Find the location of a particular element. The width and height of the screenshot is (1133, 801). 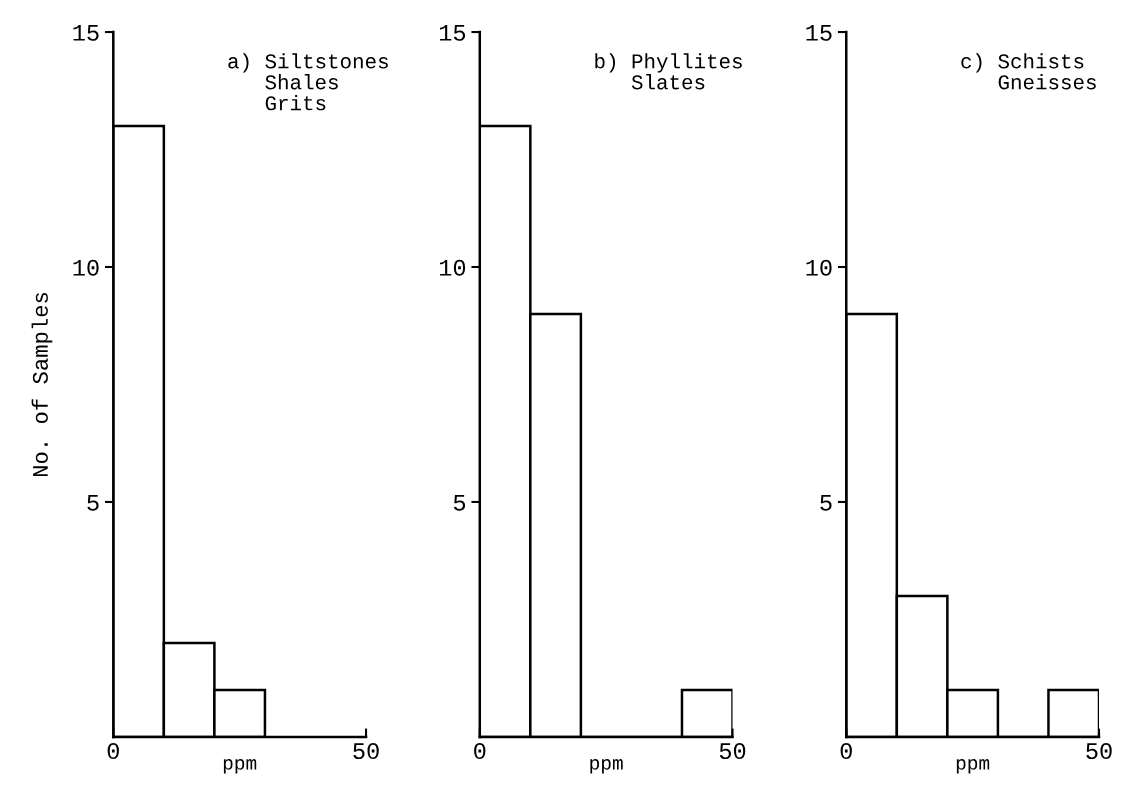

annotation: c) Schists Gneisses is located at coordinates (1028, 71).